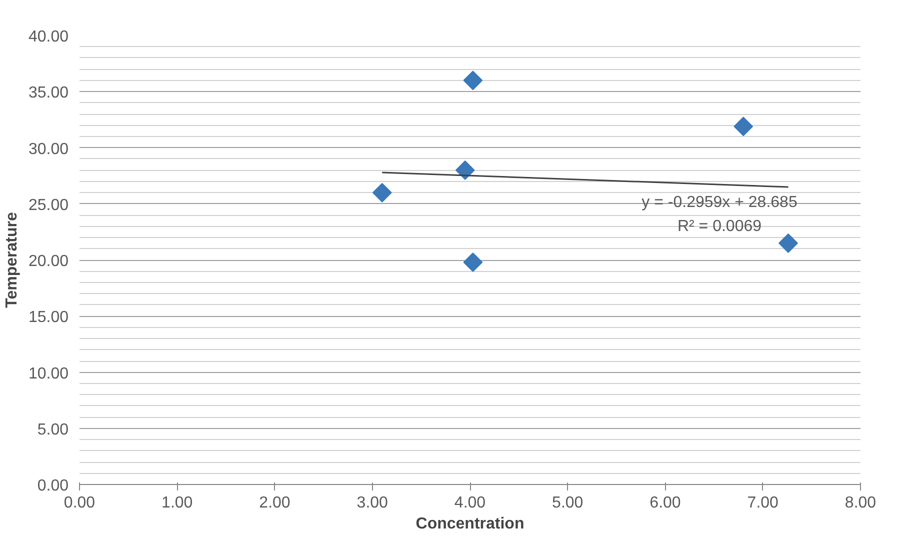 This screenshot has width=904, height=539. Describe the element at coordinates (719, 226) in the screenshot. I see `annotation: R² = 0.0069` at that location.